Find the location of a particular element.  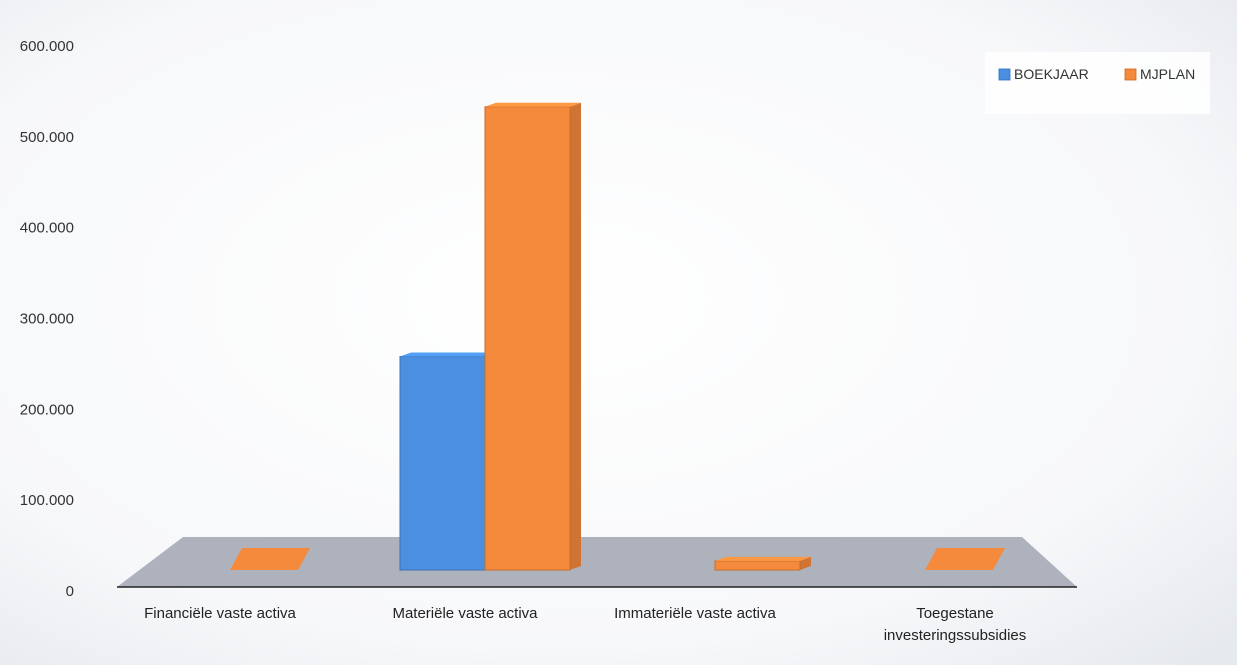

y-tick-label: 400.000 is located at coordinates (47, 228).